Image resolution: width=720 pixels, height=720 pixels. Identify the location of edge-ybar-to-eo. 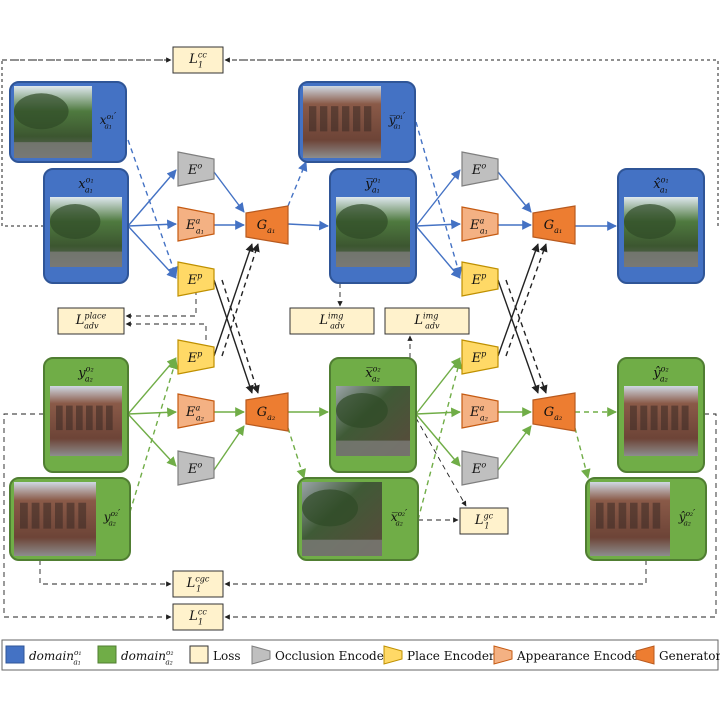
(438, 198).